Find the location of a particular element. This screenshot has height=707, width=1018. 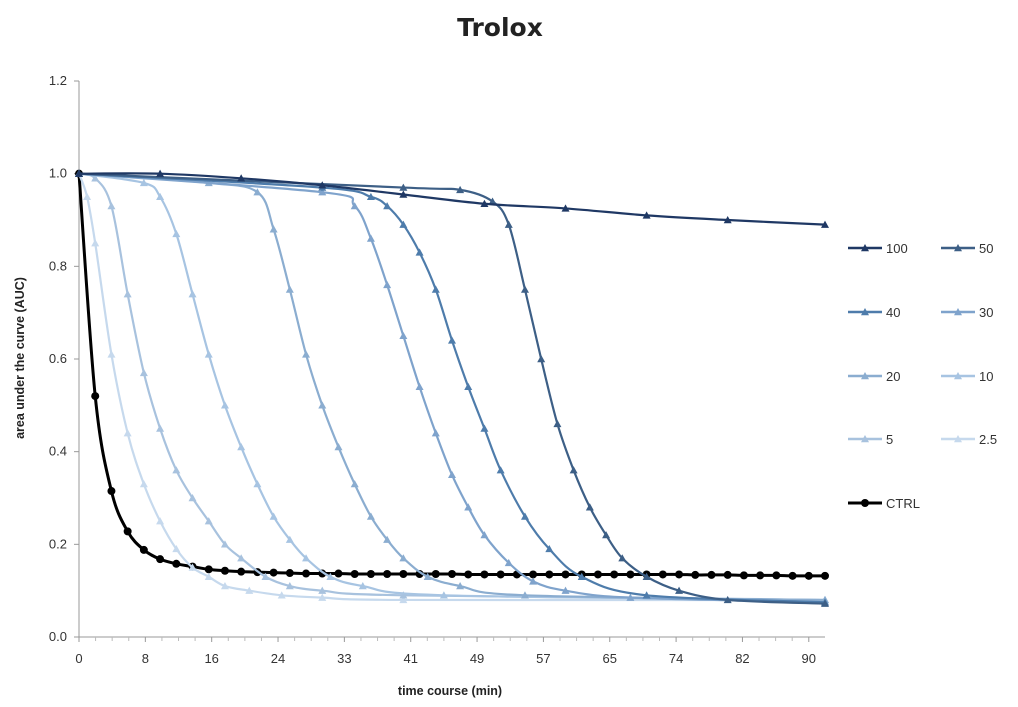

x-tick-label: 74 is located at coordinates (676, 658).